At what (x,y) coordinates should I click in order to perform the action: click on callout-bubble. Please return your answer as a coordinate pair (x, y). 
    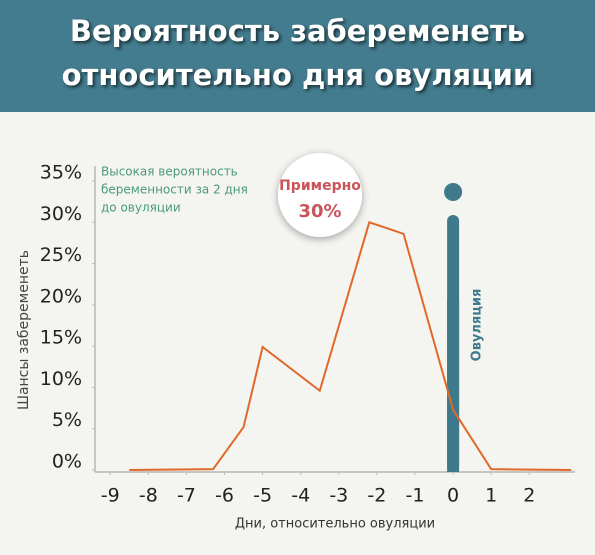
    Looking at the image, I should click on (320, 195).